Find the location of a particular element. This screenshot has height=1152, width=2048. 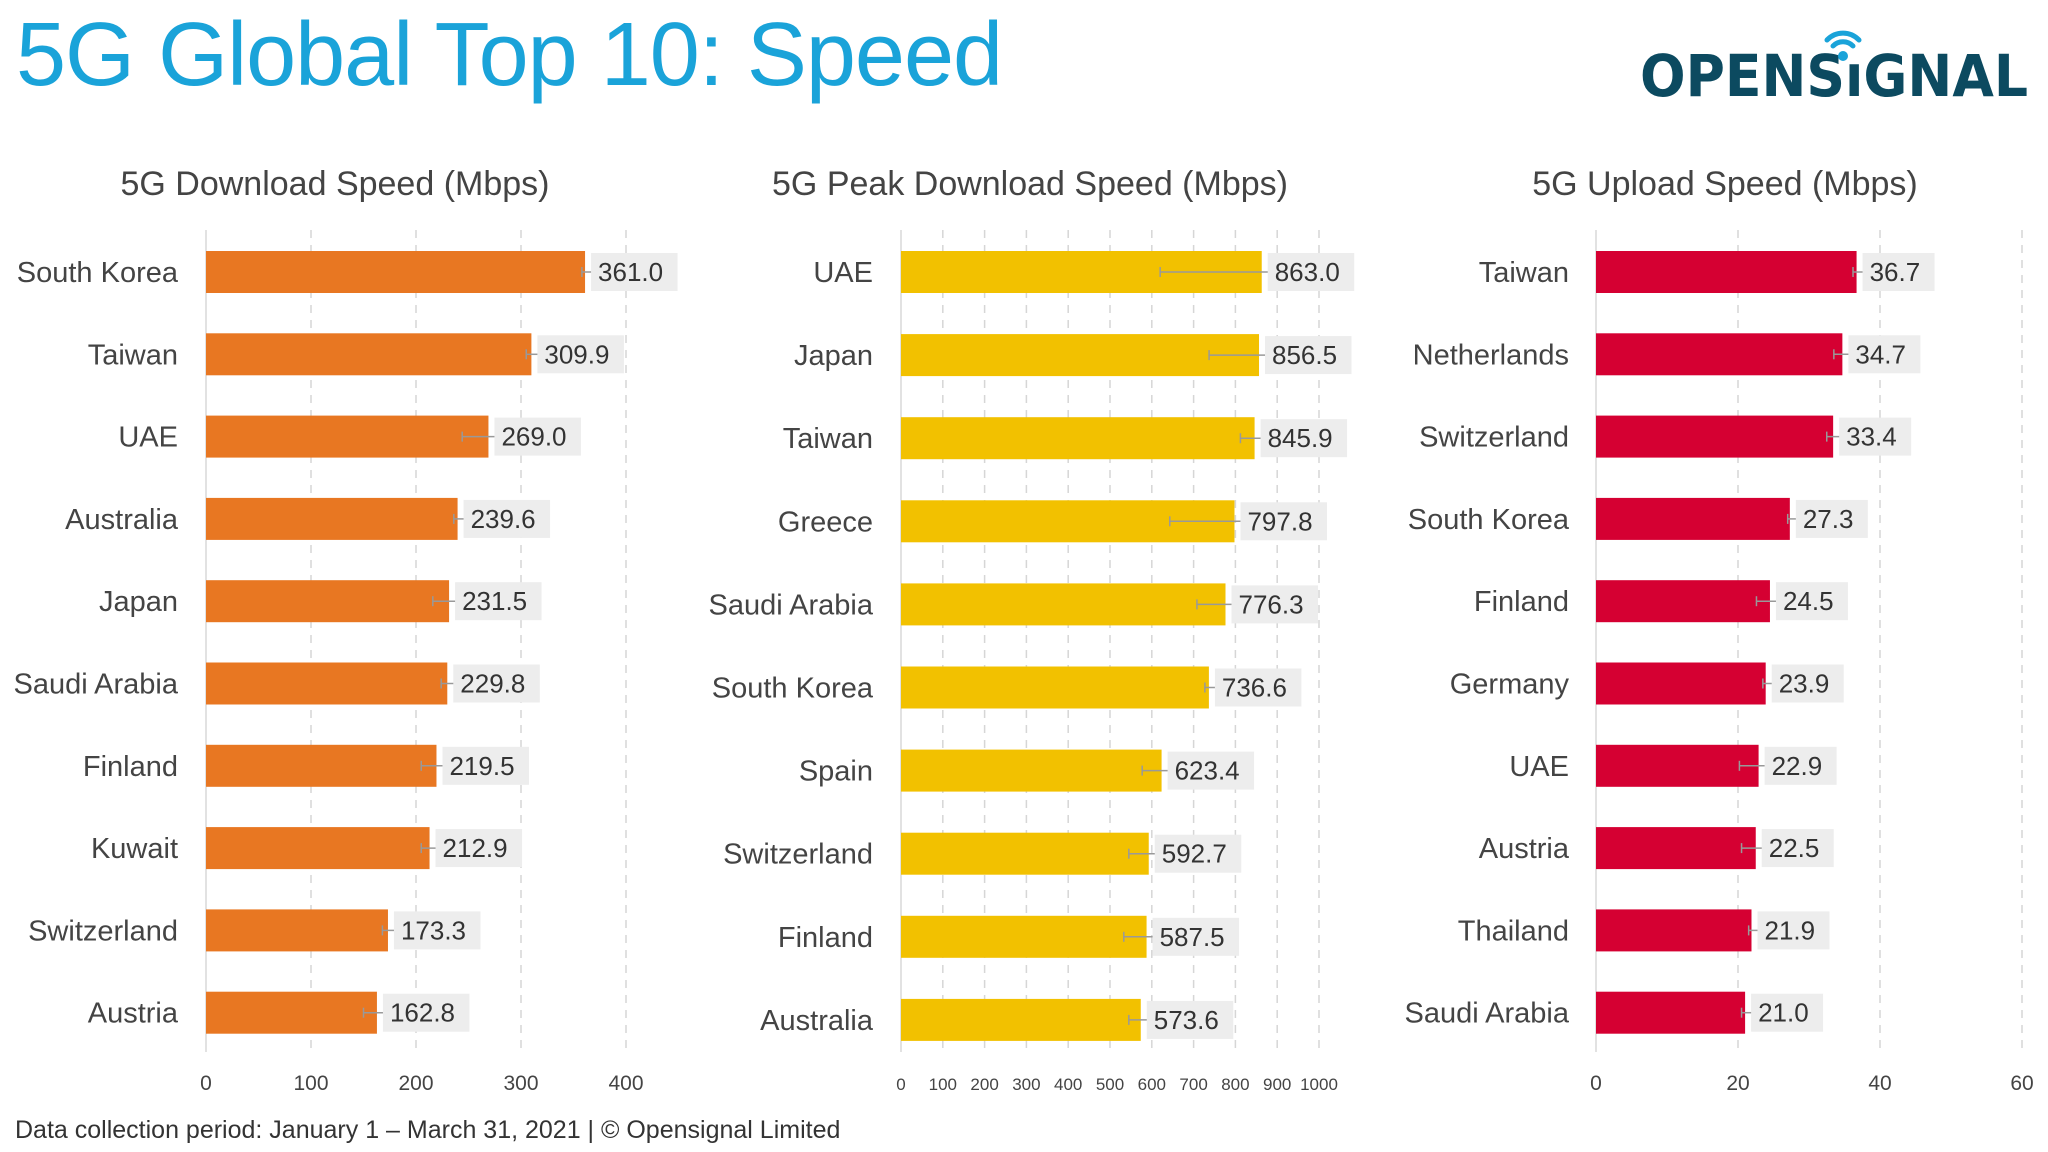

category-label: Greece is located at coordinates (825, 522).